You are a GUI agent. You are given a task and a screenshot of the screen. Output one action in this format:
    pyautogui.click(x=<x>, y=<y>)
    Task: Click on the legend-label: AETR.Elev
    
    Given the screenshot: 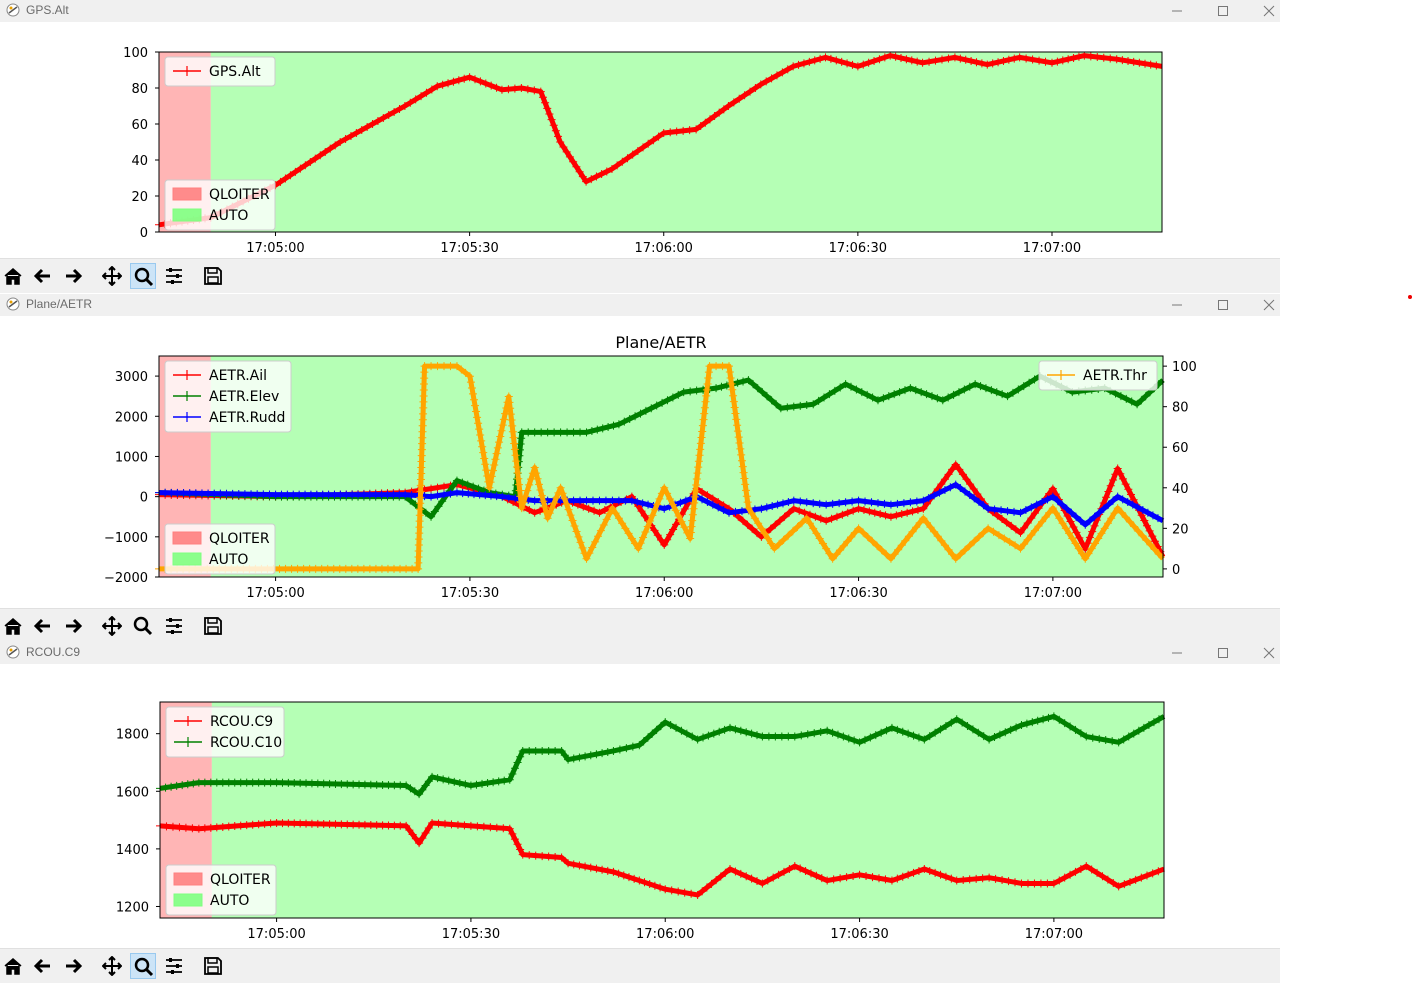 What is the action you would take?
    pyautogui.click(x=244, y=397)
    